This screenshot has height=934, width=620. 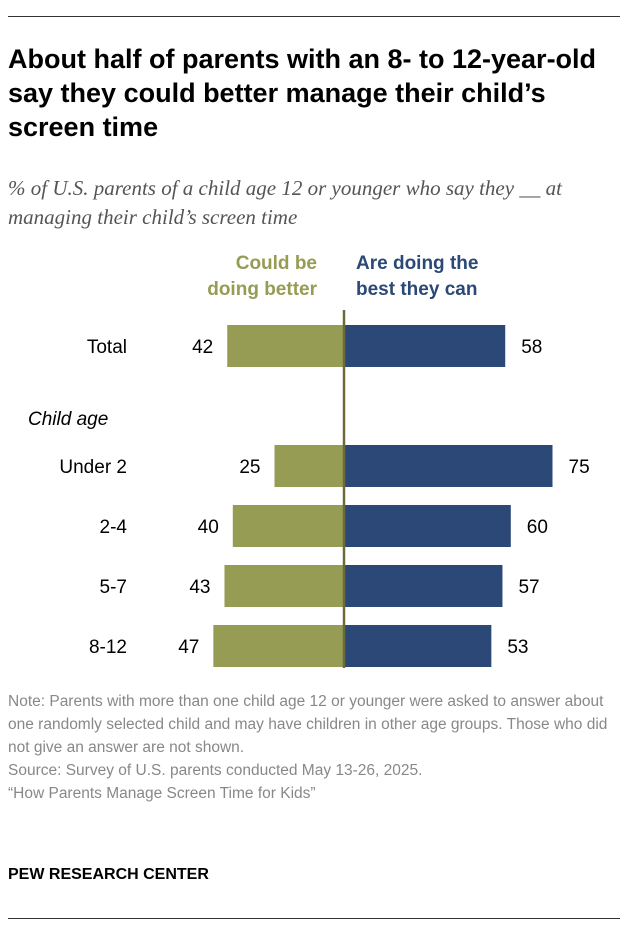 I want to click on value-label-left: 40, so click(x=208, y=527).